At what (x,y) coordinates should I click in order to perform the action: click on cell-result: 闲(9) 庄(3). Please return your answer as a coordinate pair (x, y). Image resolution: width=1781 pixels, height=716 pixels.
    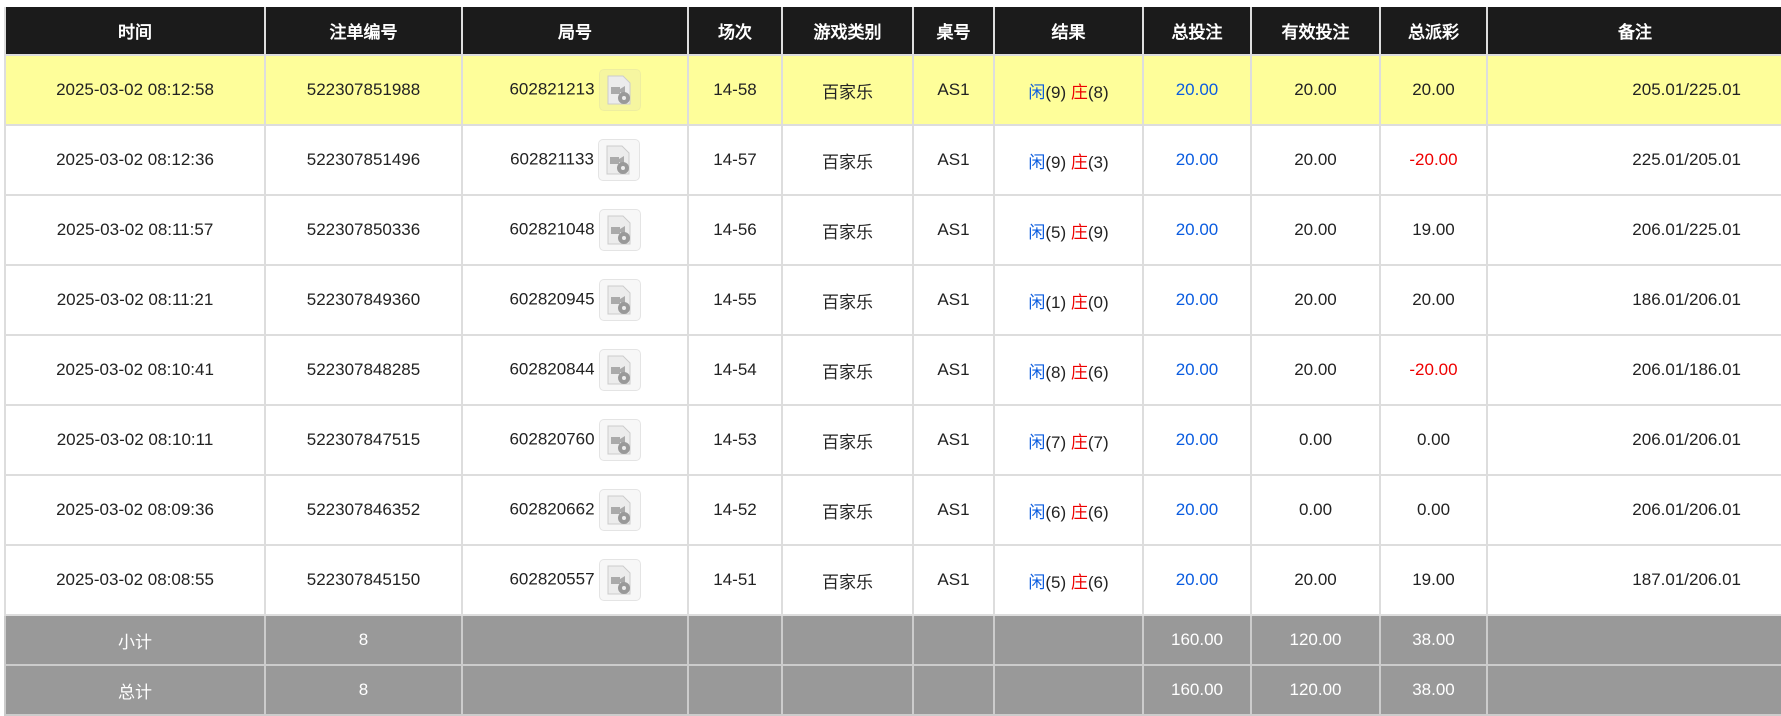
    Looking at the image, I should click on (1068, 160).